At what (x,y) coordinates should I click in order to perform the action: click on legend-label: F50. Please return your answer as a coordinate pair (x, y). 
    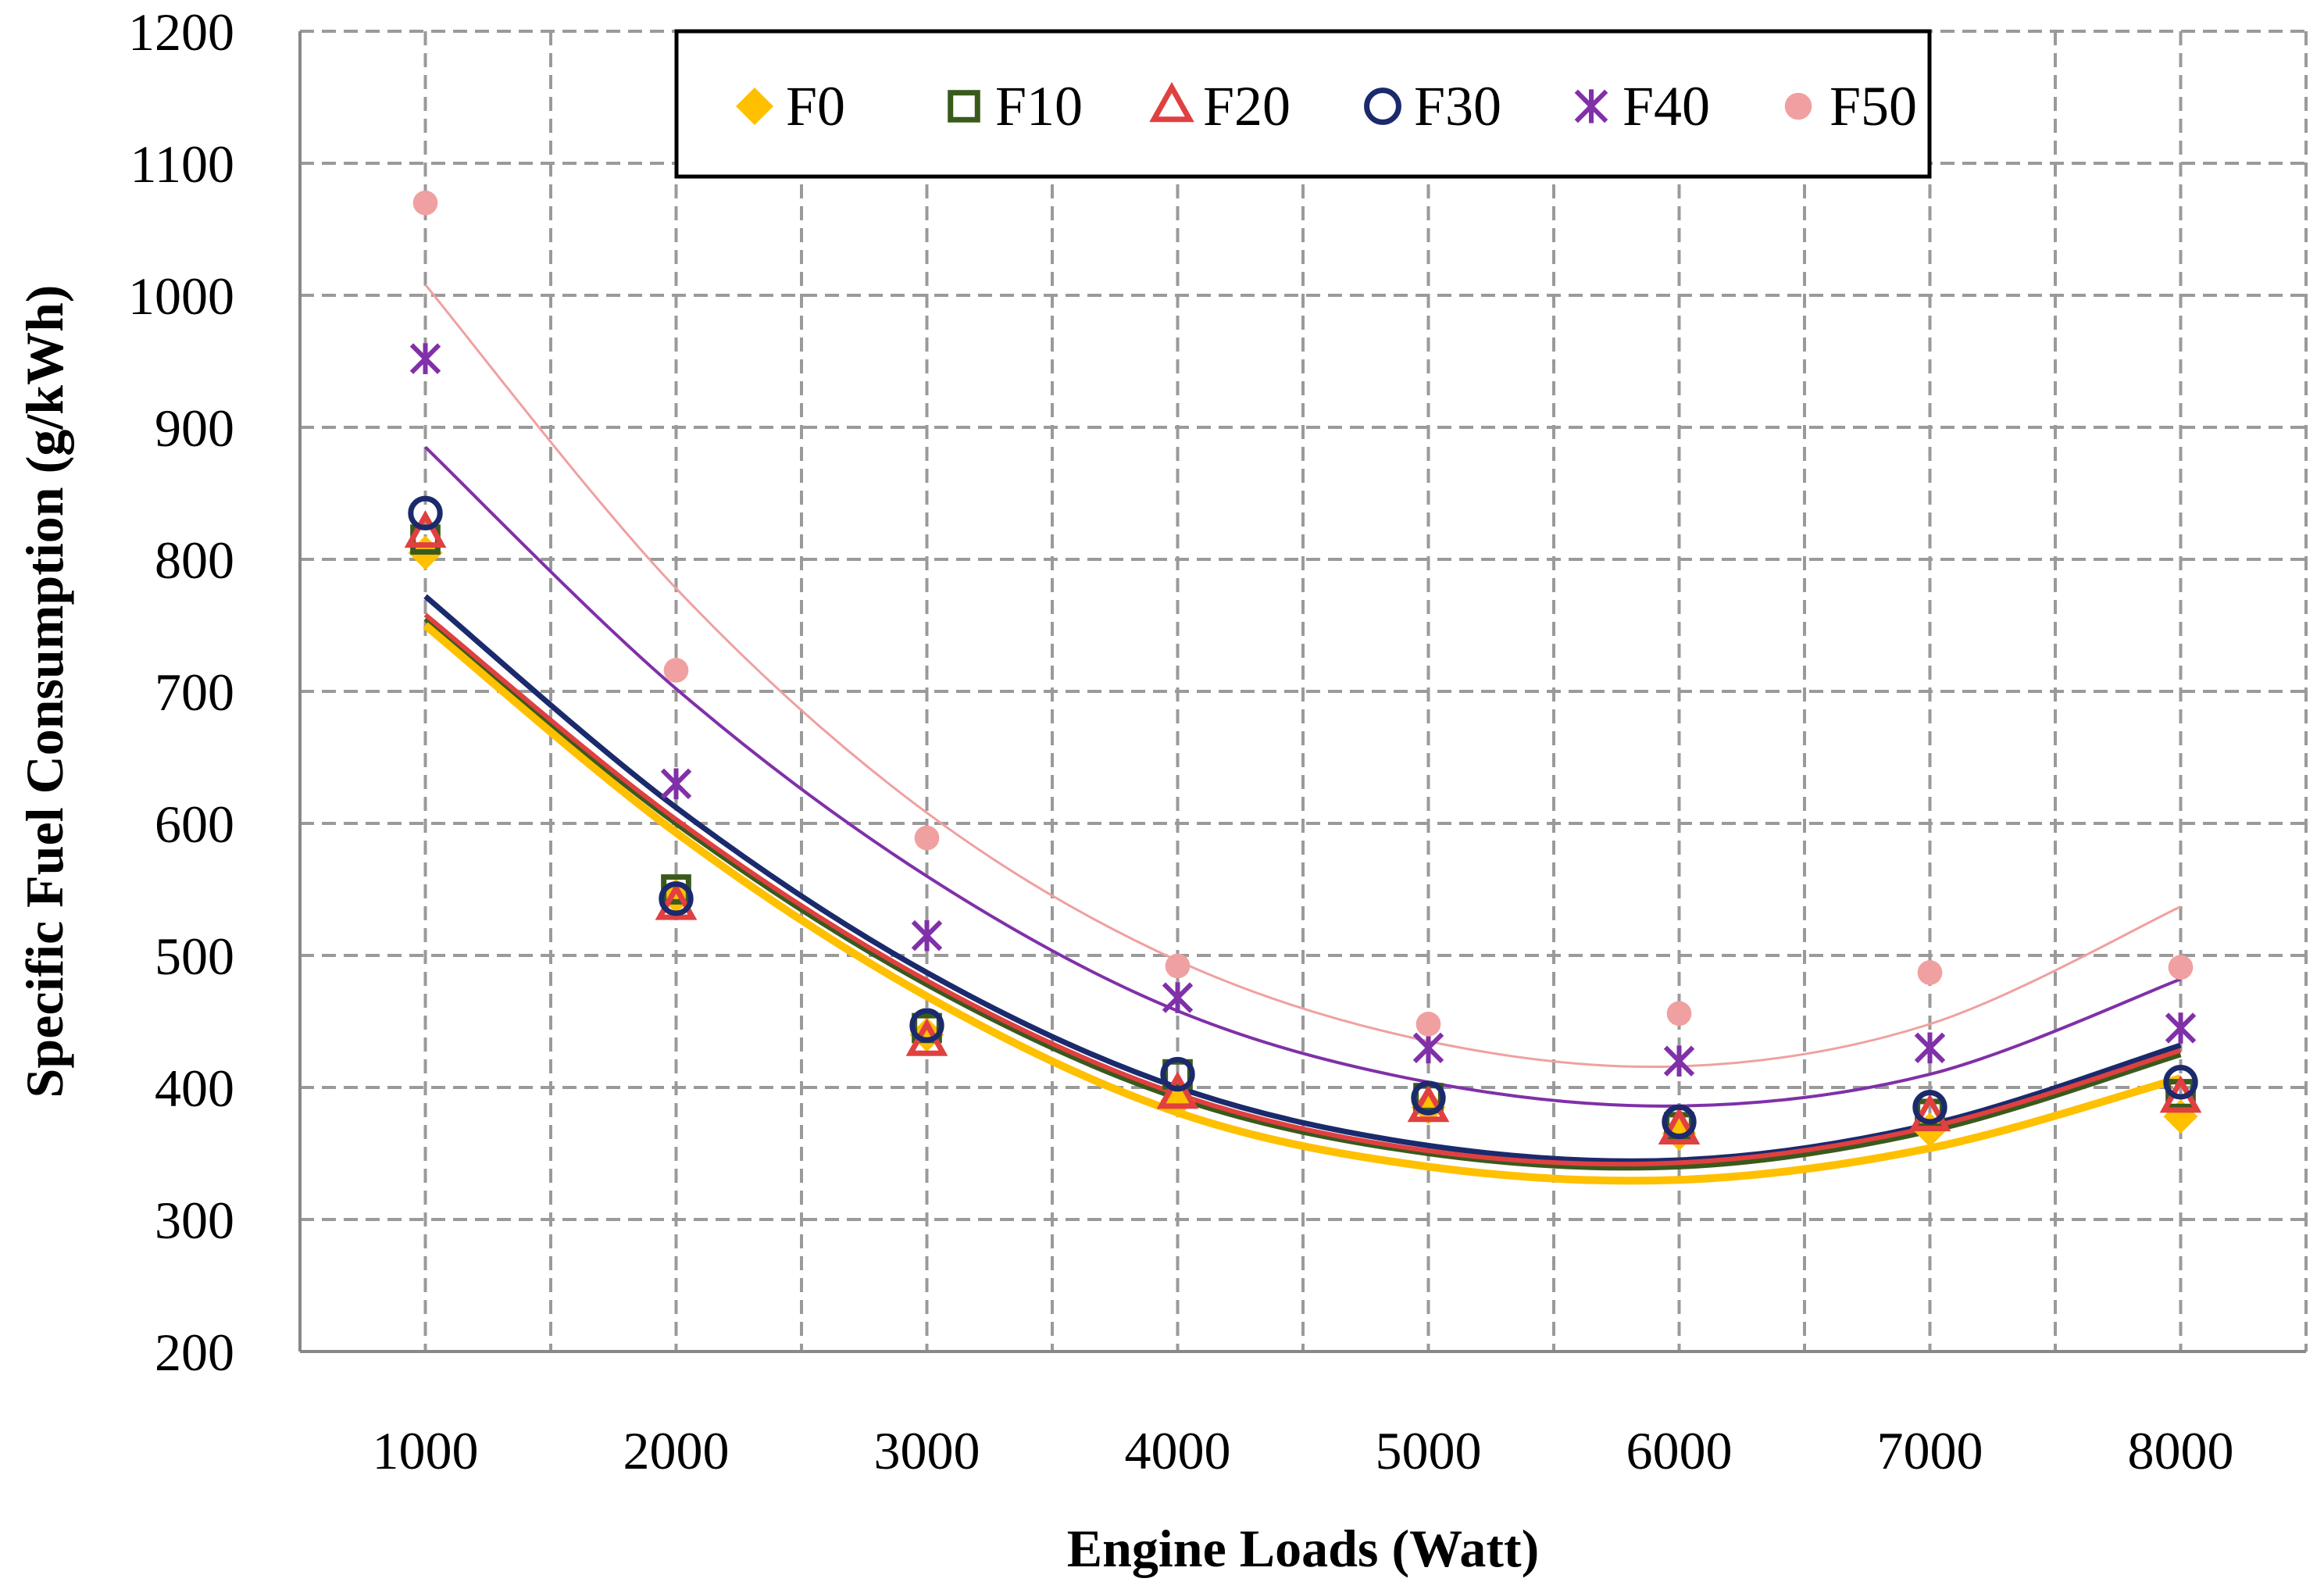
    Looking at the image, I should click on (1873, 106).